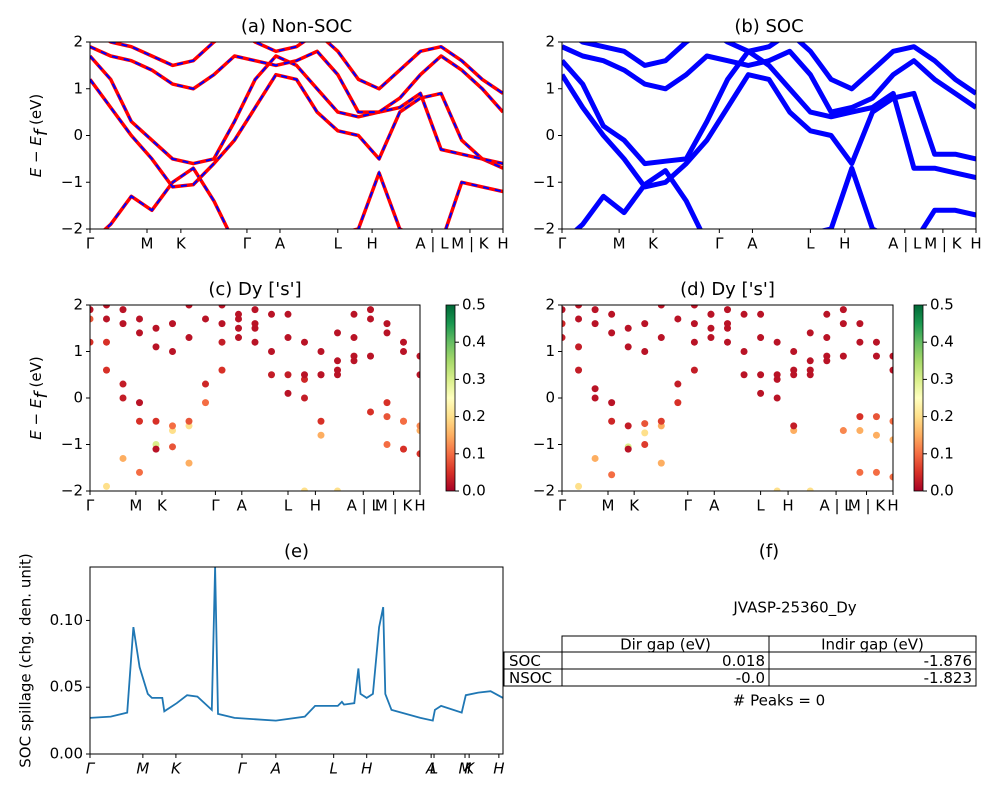  What do you see at coordinates (727, 289) in the screenshot?
I see `panel-title: (d) Dy ['s']` at bounding box center [727, 289].